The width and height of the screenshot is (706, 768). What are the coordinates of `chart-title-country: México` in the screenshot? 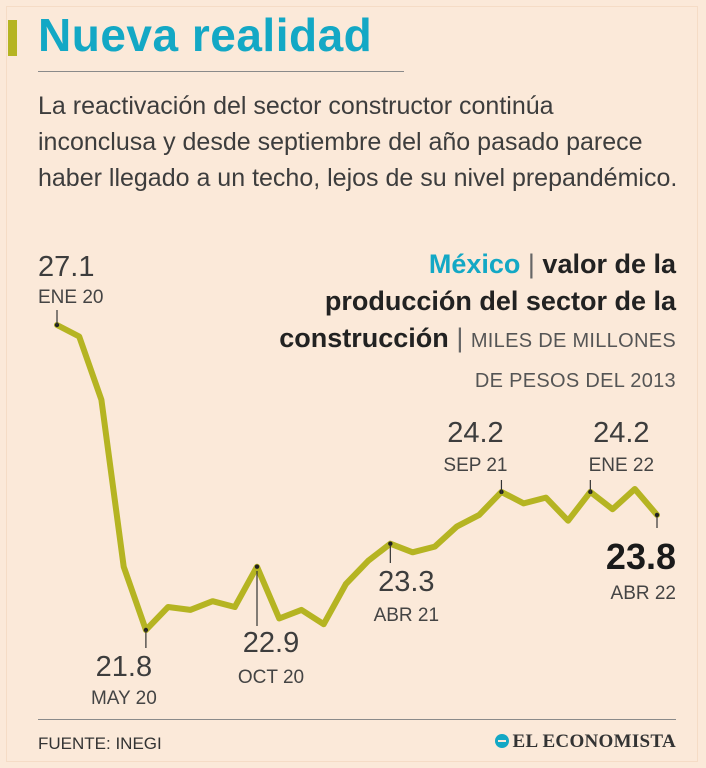 It's located at (474, 264).